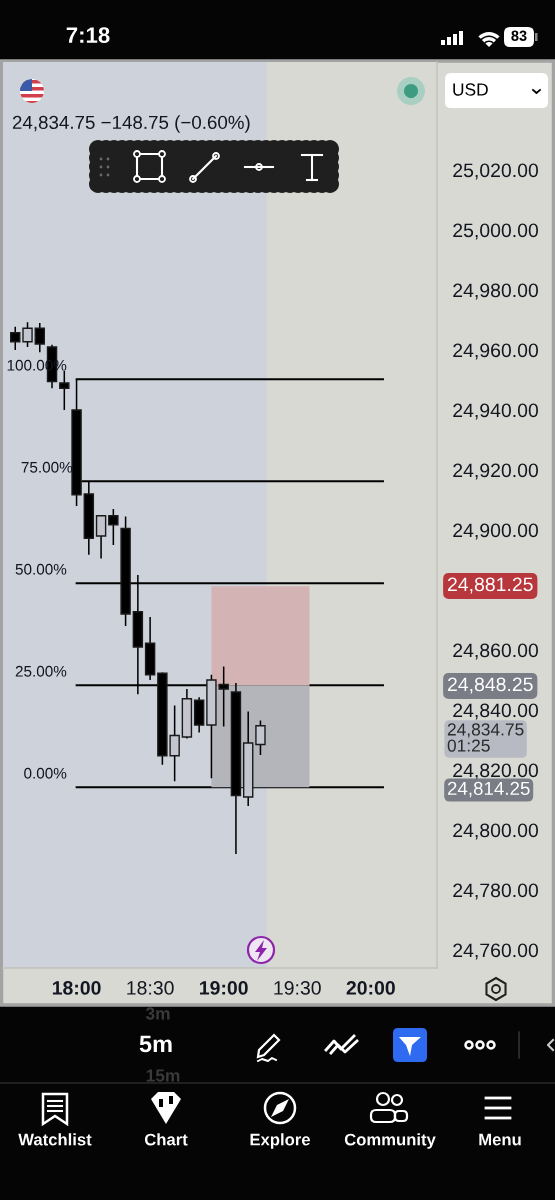 This screenshot has width=555, height=1200. I want to click on text: Watchlist, so click(55, 1139).